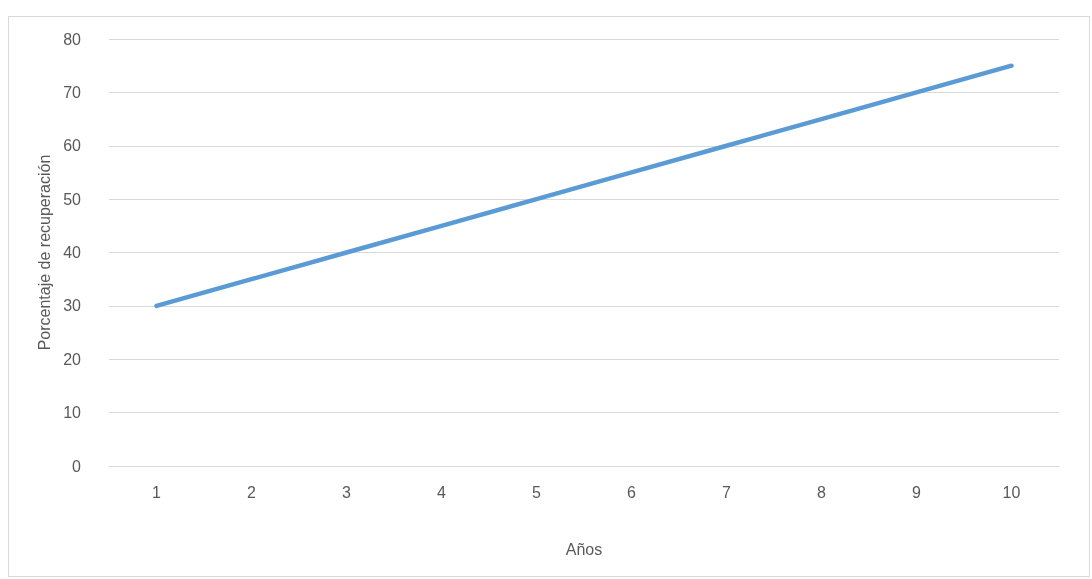  What do you see at coordinates (252, 492) in the screenshot?
I see `x-tick-label: 2` at bounding box center [252, 492].